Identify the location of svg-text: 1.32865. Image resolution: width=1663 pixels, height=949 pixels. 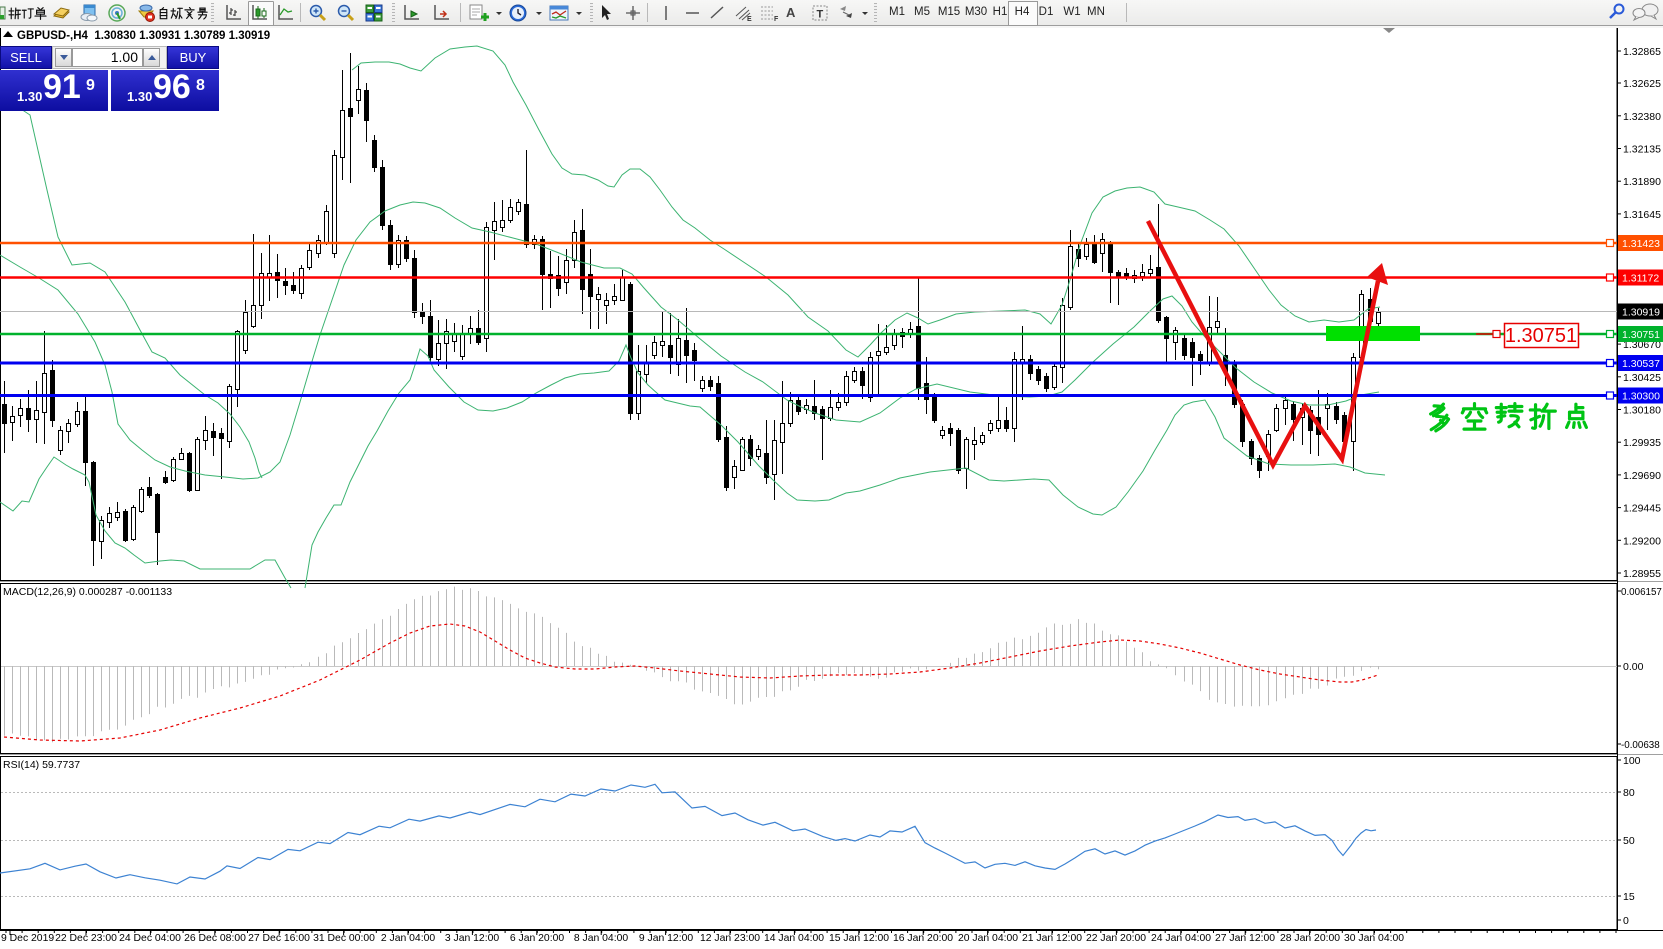
(1642, 52).